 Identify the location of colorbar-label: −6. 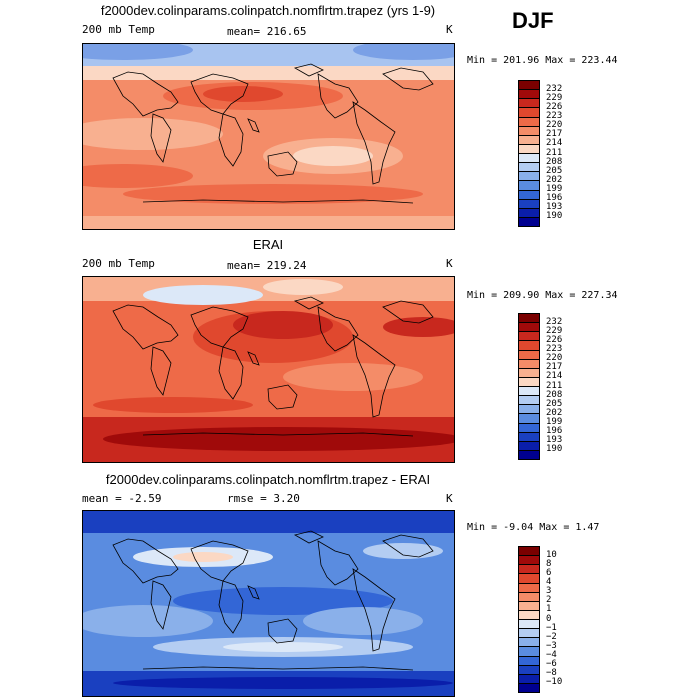
(551, 664).